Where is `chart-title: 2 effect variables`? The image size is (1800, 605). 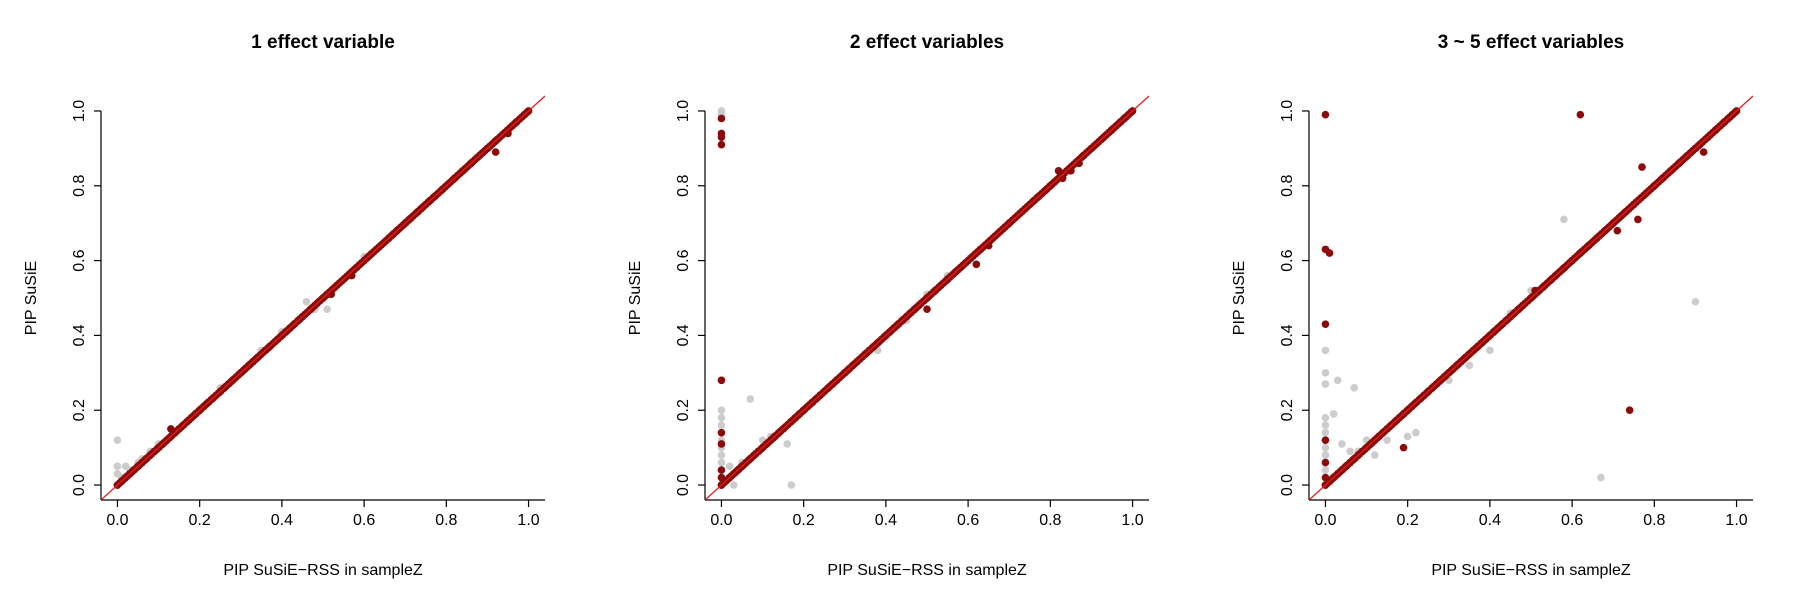
chart-title: 2 effect variables is located at coordinates (927, 42).